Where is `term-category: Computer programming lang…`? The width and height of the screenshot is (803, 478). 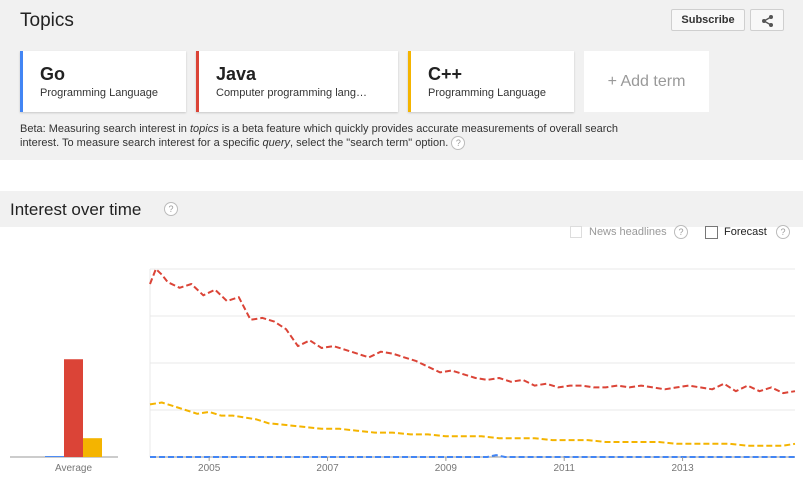 term-category: Computer programming lang… is located at coordinates (292, 93).